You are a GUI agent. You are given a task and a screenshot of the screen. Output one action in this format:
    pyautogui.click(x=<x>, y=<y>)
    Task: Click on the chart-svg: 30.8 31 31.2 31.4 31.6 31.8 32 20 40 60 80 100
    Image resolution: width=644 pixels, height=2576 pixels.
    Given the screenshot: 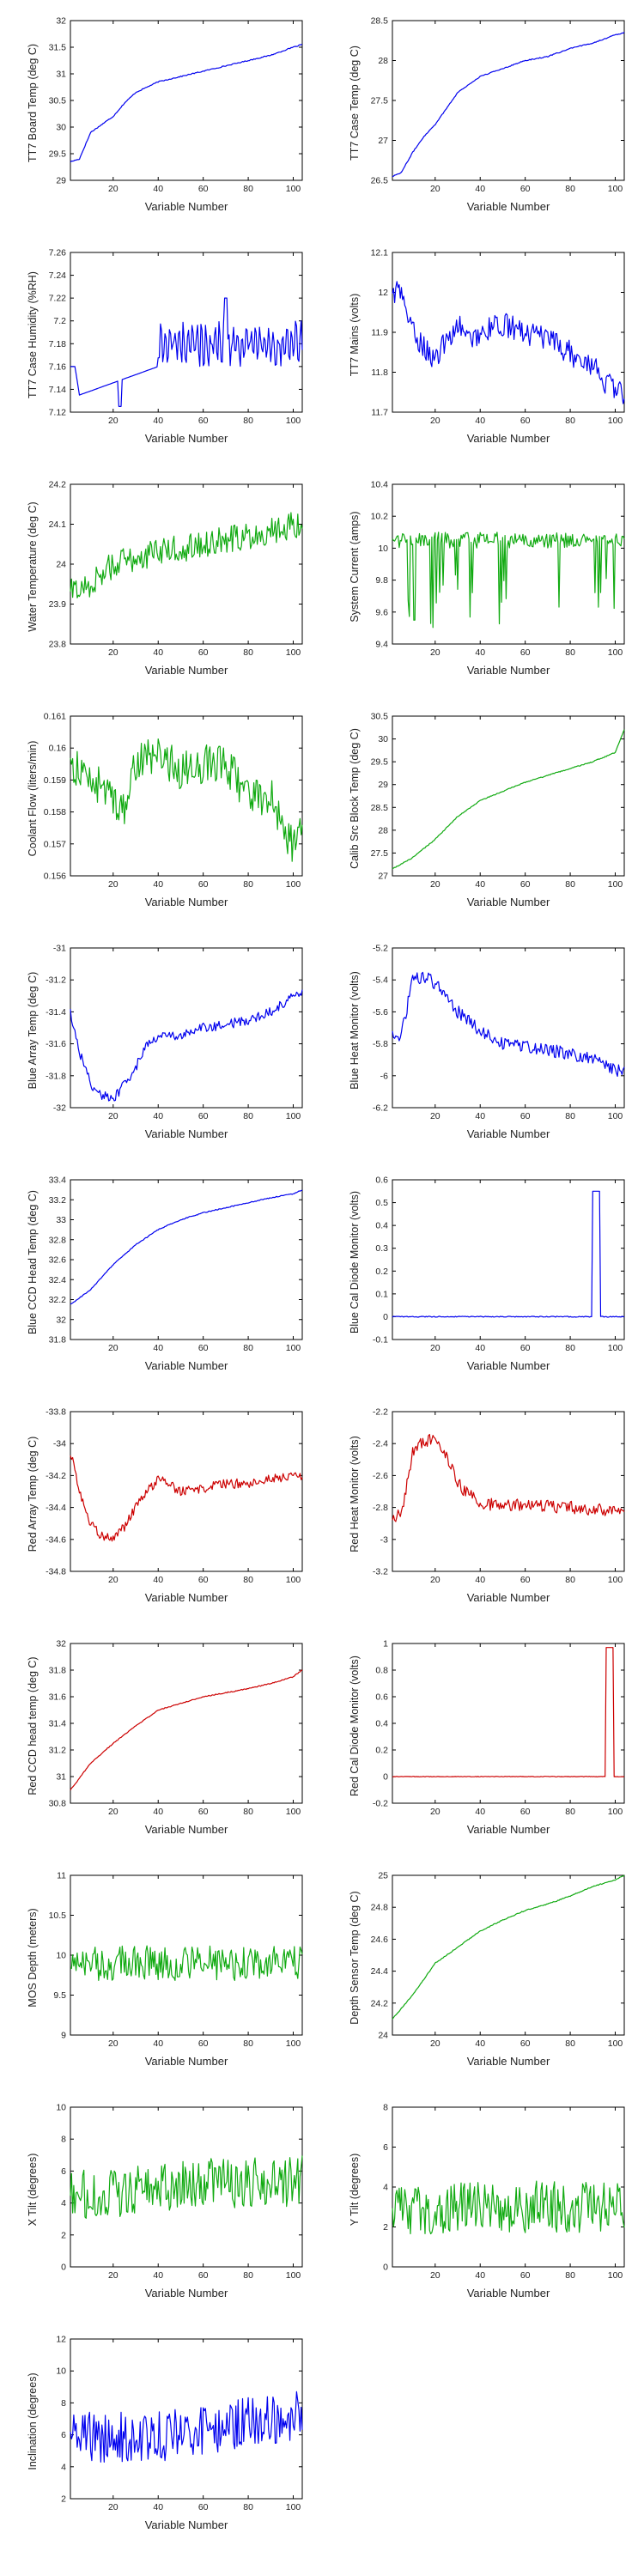 What is the action you would take?
    pyautogui.click(x=176, y=1728)
    